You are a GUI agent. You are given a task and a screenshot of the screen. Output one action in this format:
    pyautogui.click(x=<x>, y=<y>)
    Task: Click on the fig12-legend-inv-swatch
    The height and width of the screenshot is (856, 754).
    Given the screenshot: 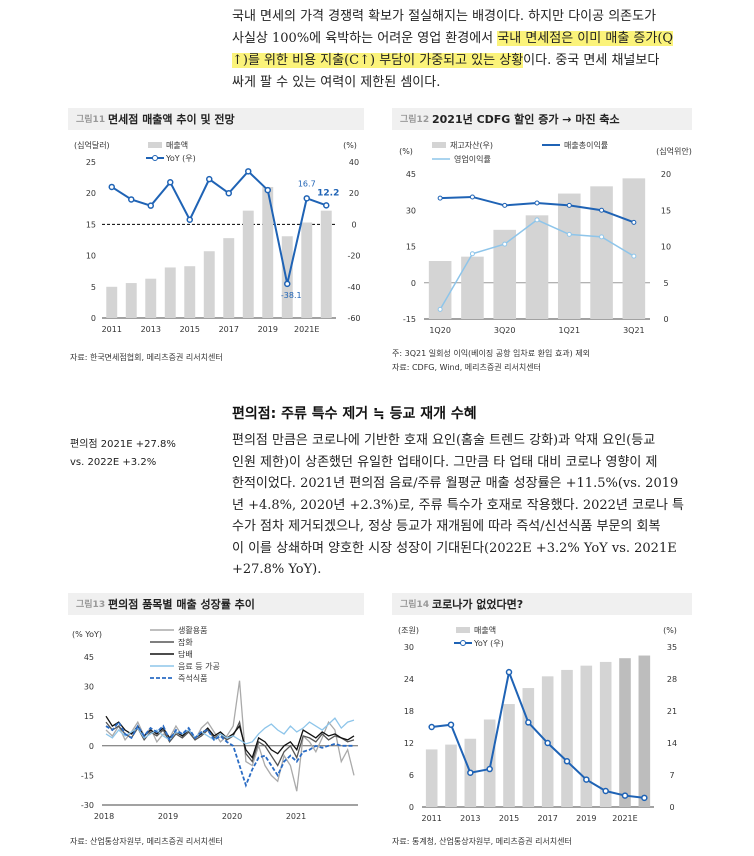 What is the action you would take?
    pyautogui.click(x=439, y=145)
    